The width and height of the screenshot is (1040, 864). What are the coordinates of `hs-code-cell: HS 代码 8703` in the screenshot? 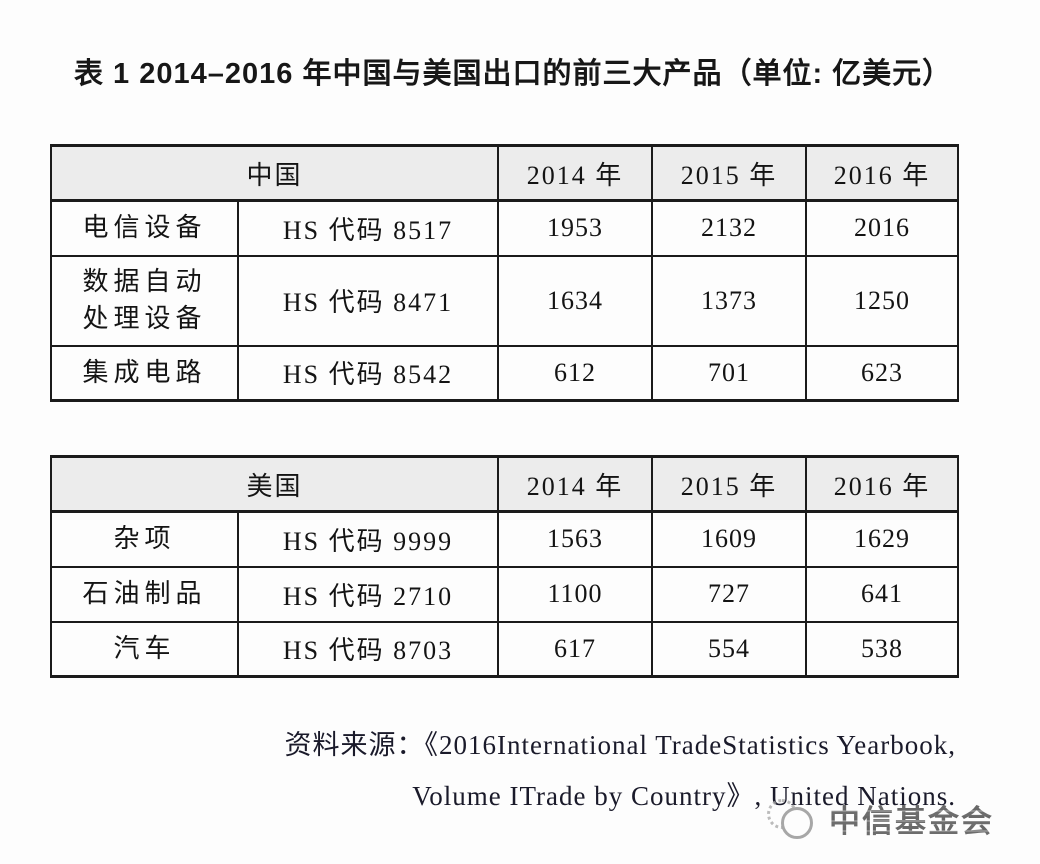 It's located at (368, 649).